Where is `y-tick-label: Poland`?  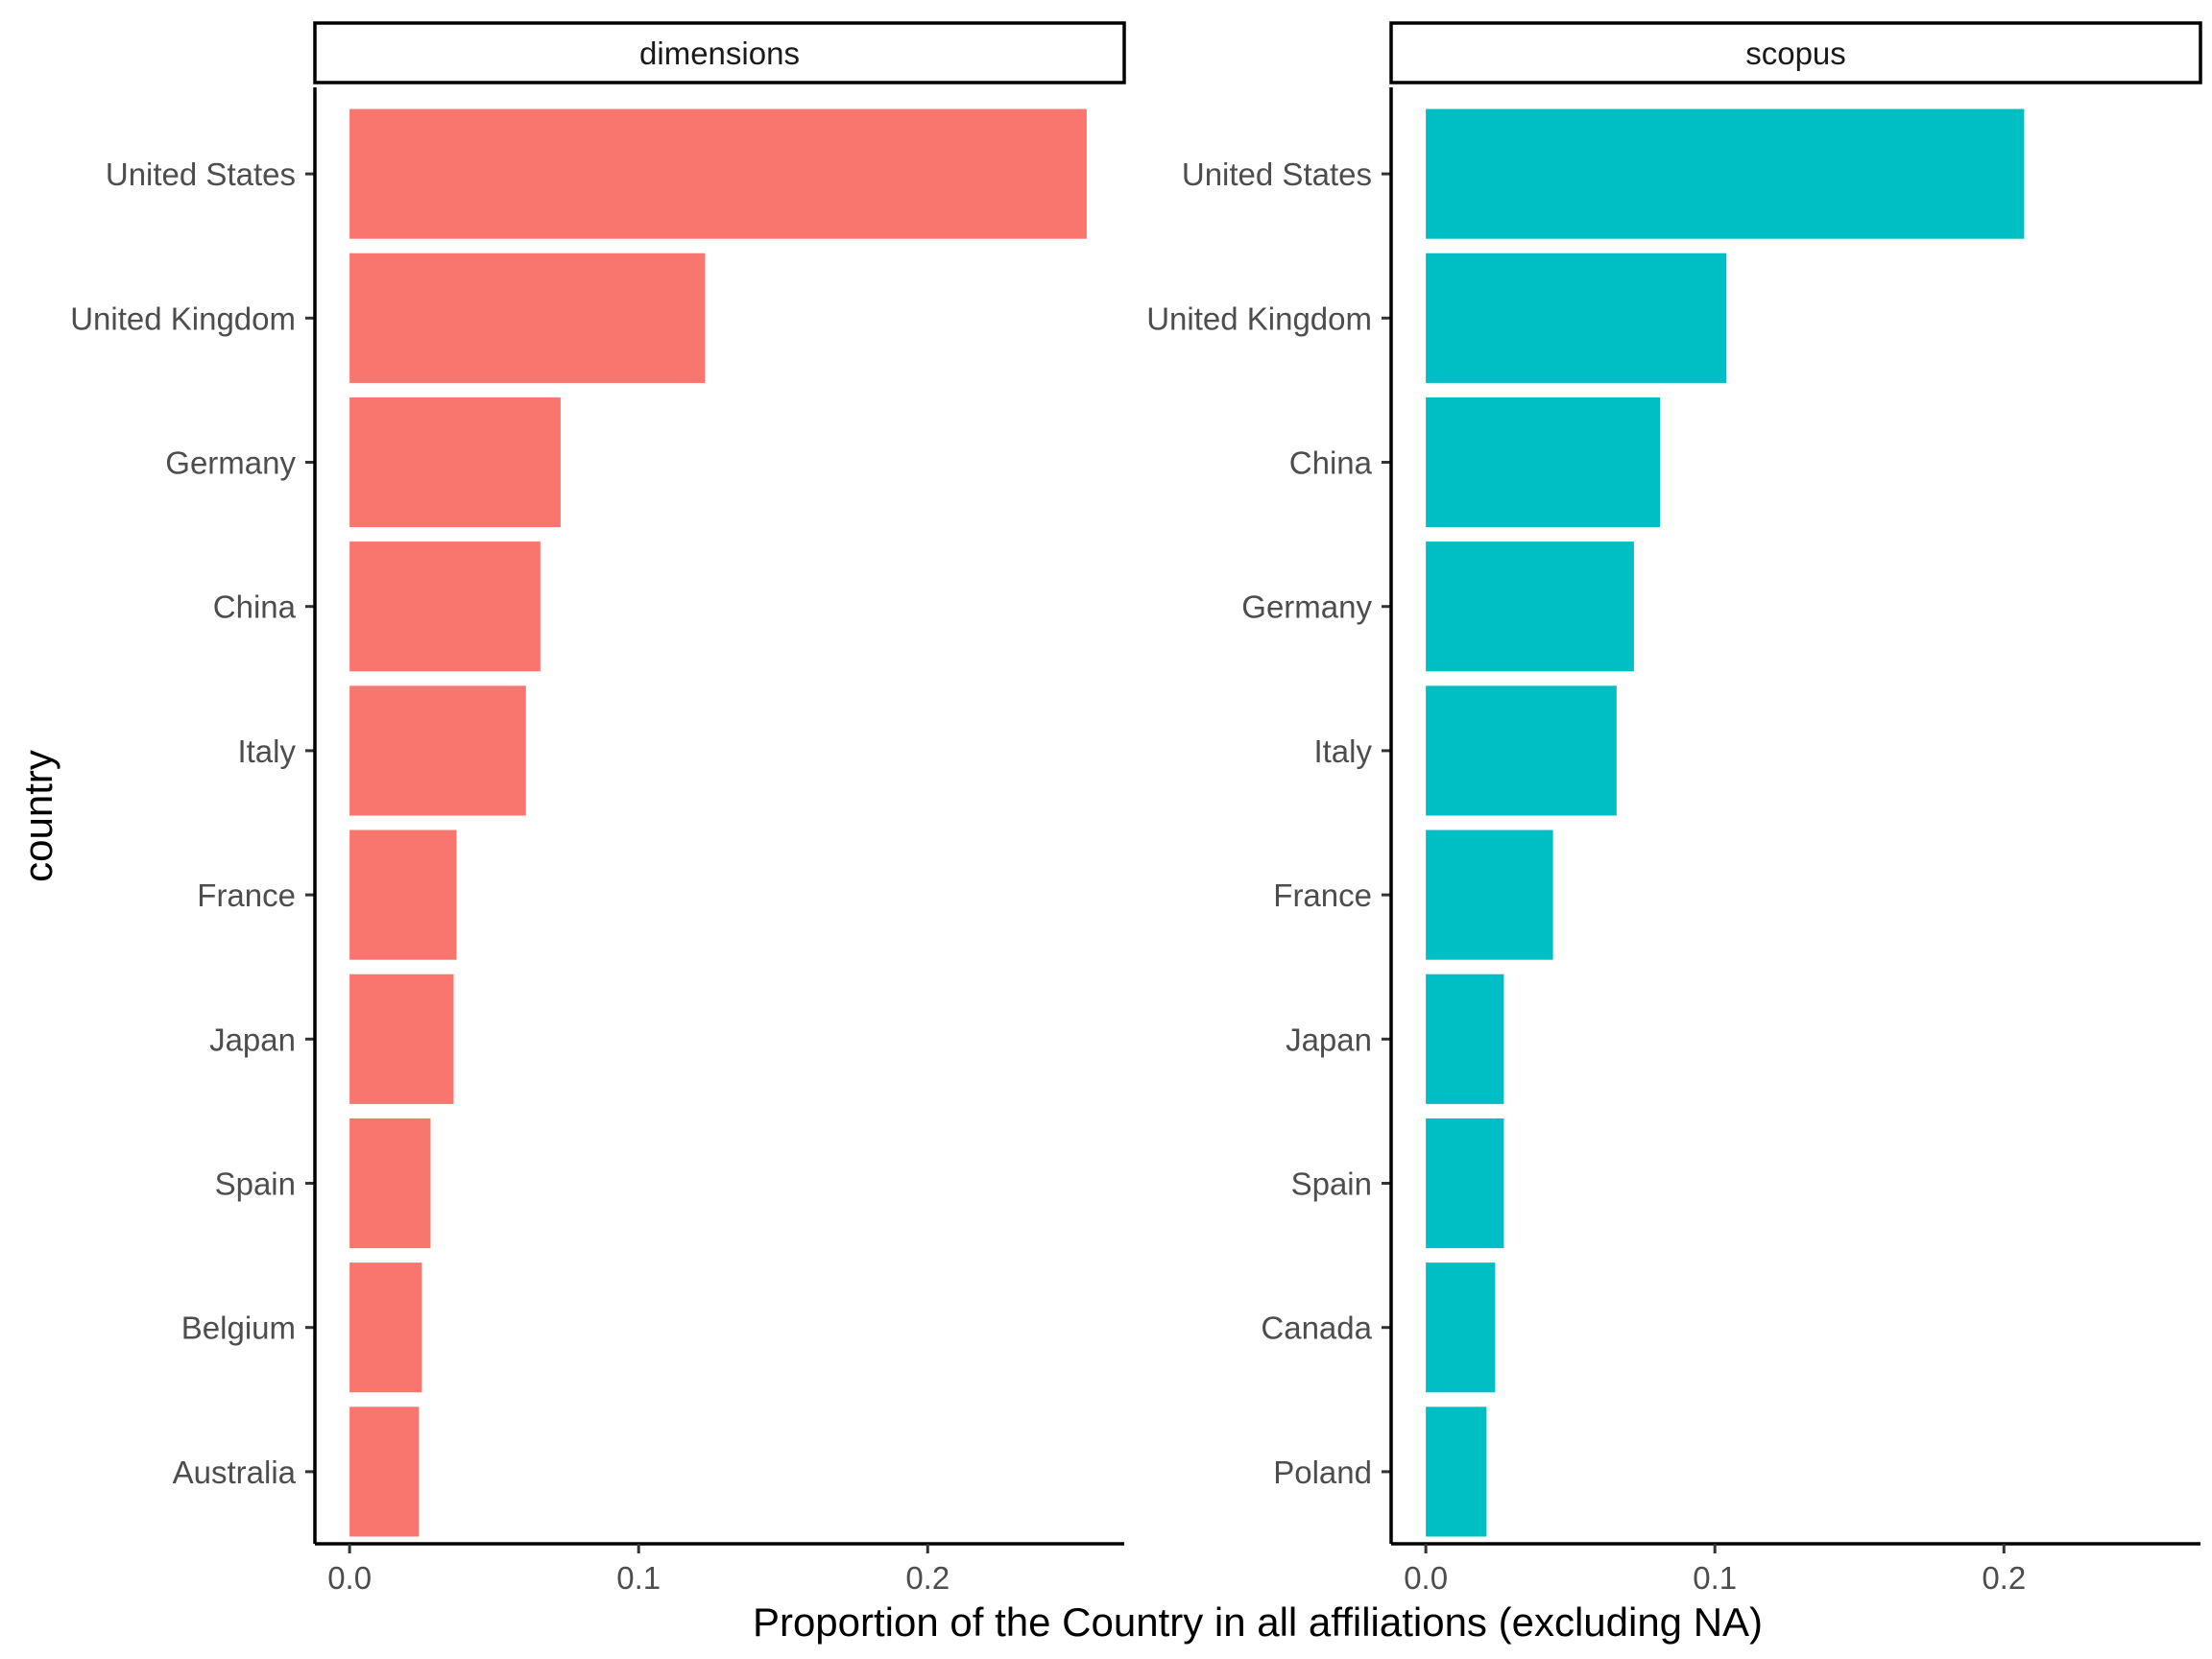
y-tick-label: Poland is located at coordinates (1322, 1472).